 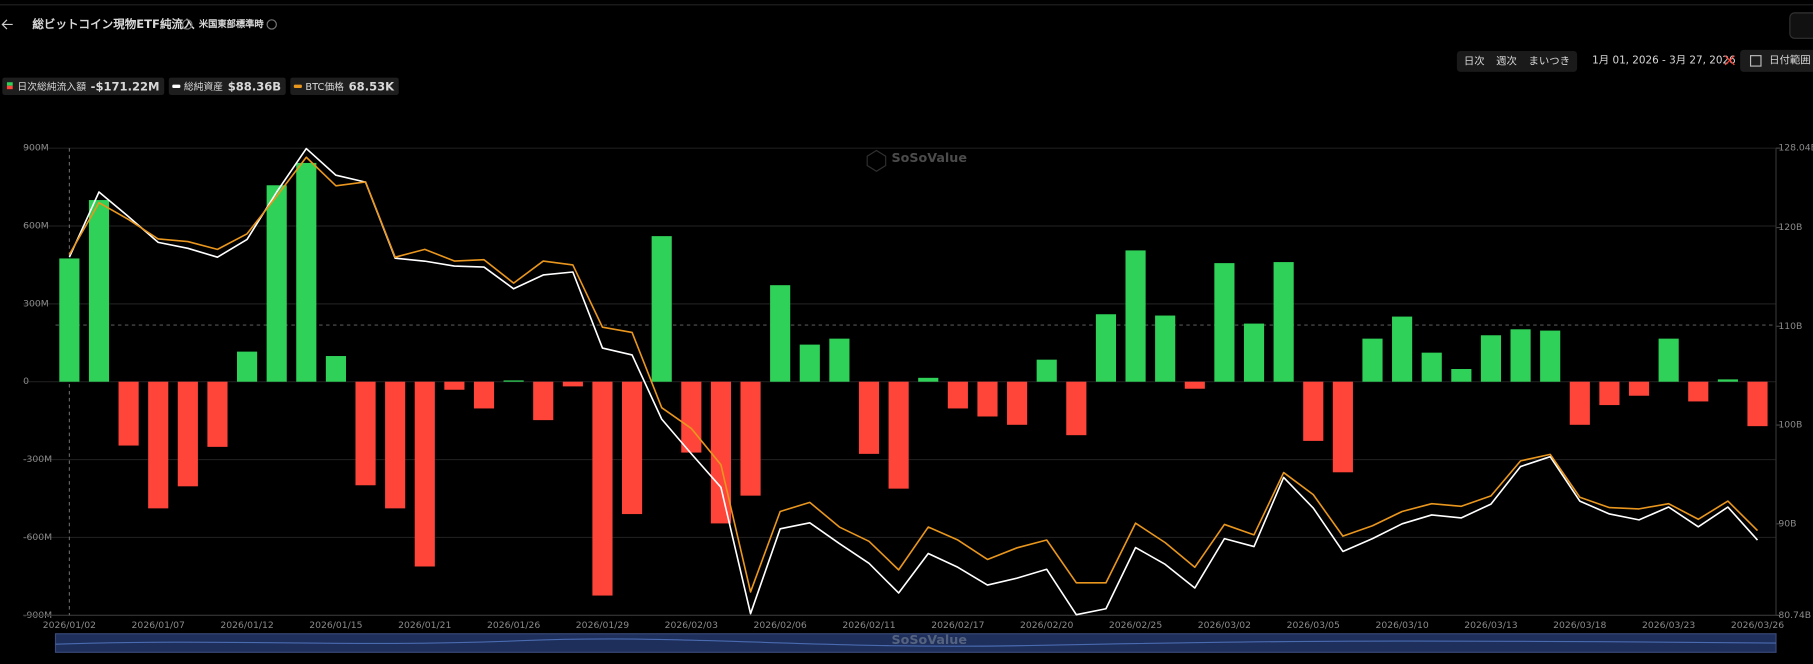 What do you see at coordinates (1790, 425) in the screenshot?
I see `y2-tick-label: 100B` at bounding box center [1790, 425].